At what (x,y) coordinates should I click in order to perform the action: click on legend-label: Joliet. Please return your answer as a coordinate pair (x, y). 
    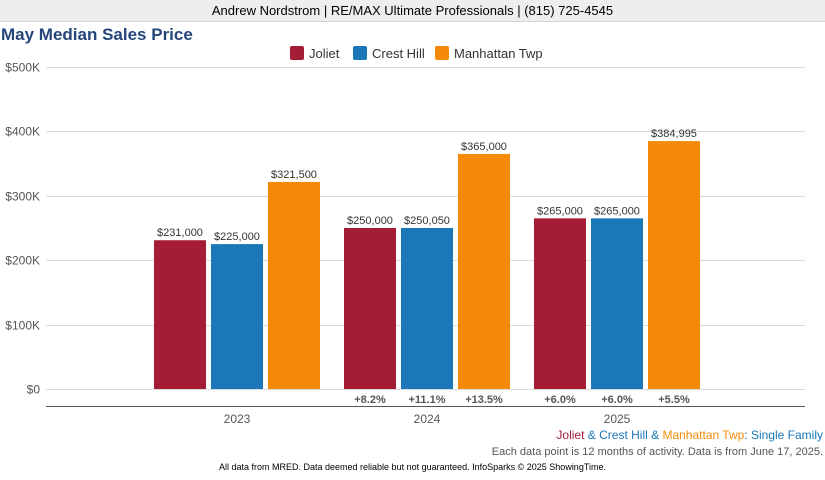
    Looking at the image, I should click on (324, 53).